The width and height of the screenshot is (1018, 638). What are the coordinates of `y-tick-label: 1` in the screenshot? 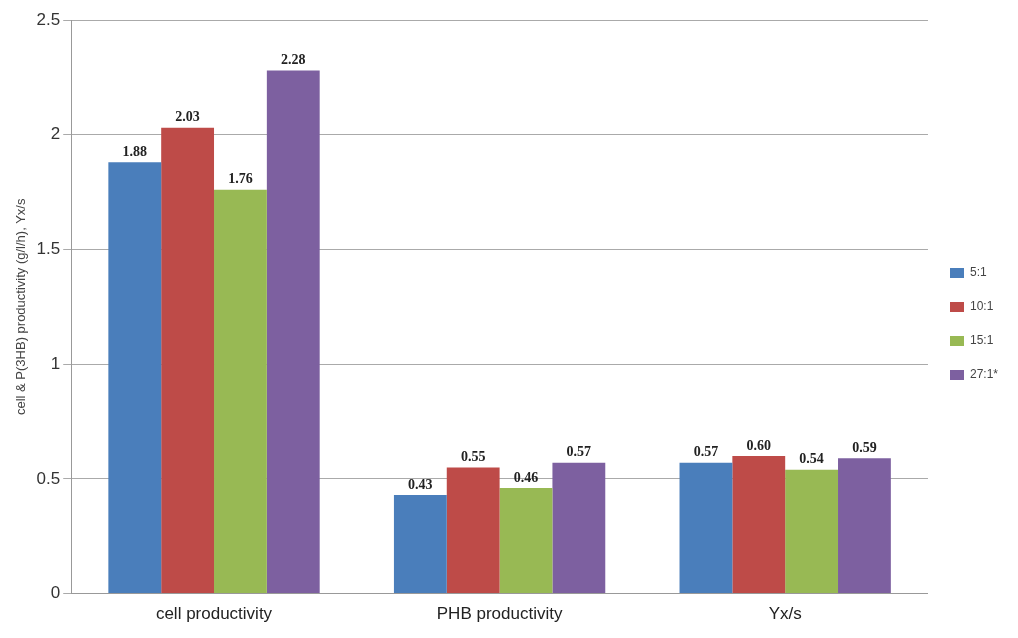 It's located at (55, 363).